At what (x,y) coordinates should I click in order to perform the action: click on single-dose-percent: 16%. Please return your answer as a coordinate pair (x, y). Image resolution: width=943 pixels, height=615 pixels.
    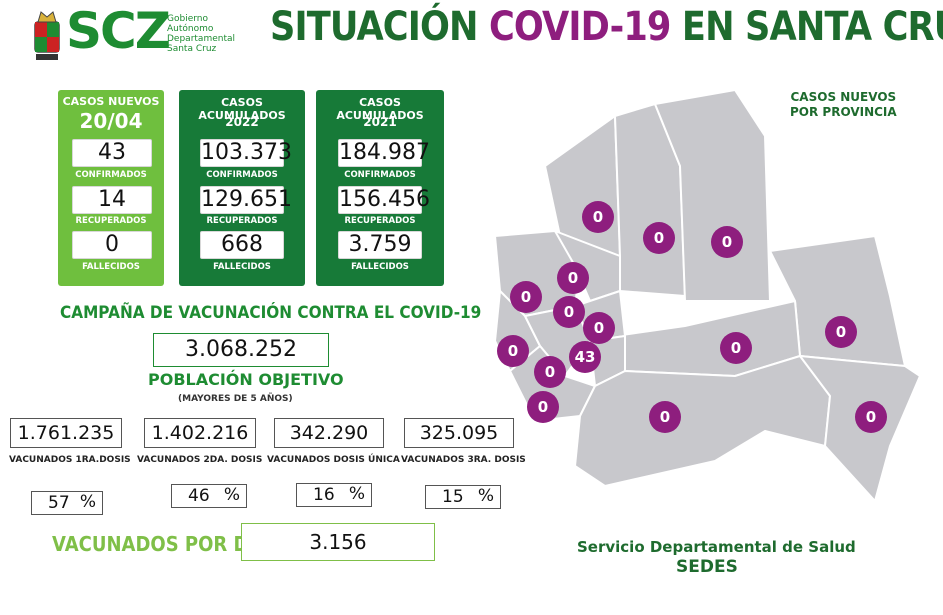
    Looking at the image, I should click on (334, 495).